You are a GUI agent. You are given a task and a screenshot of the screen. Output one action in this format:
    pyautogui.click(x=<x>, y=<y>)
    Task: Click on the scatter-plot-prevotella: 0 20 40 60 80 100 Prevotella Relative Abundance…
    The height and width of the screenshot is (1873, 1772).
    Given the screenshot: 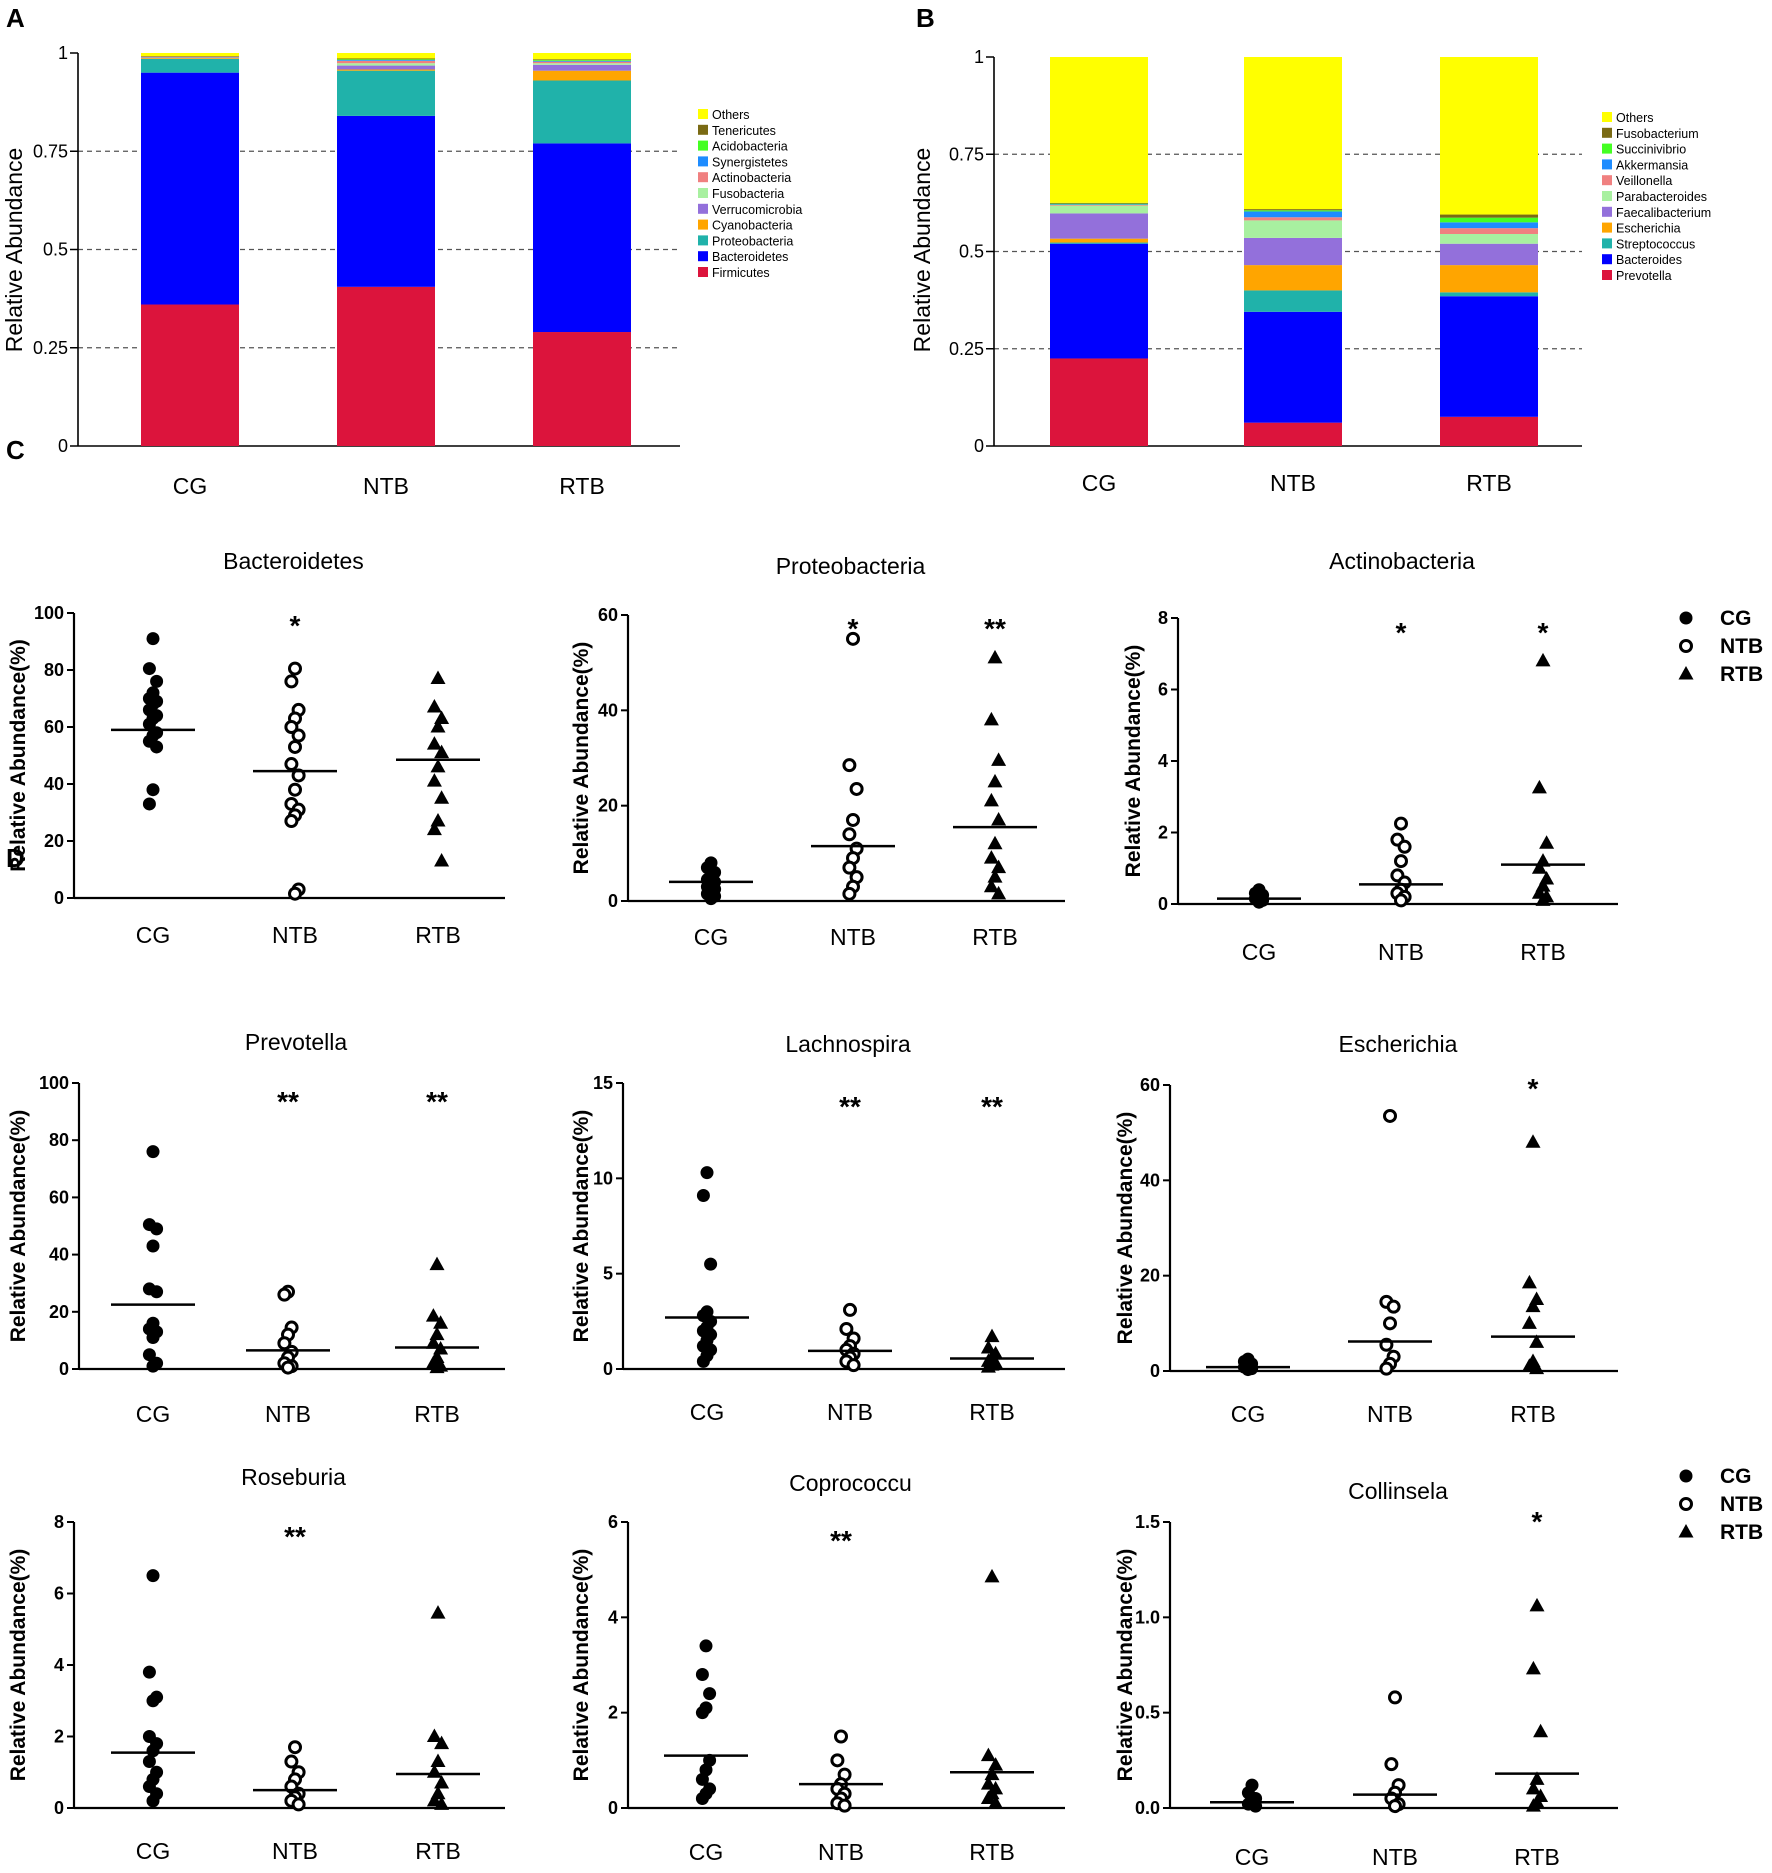 What is the action you would take?
    pyautogui.click(x=256, y=1228)
    